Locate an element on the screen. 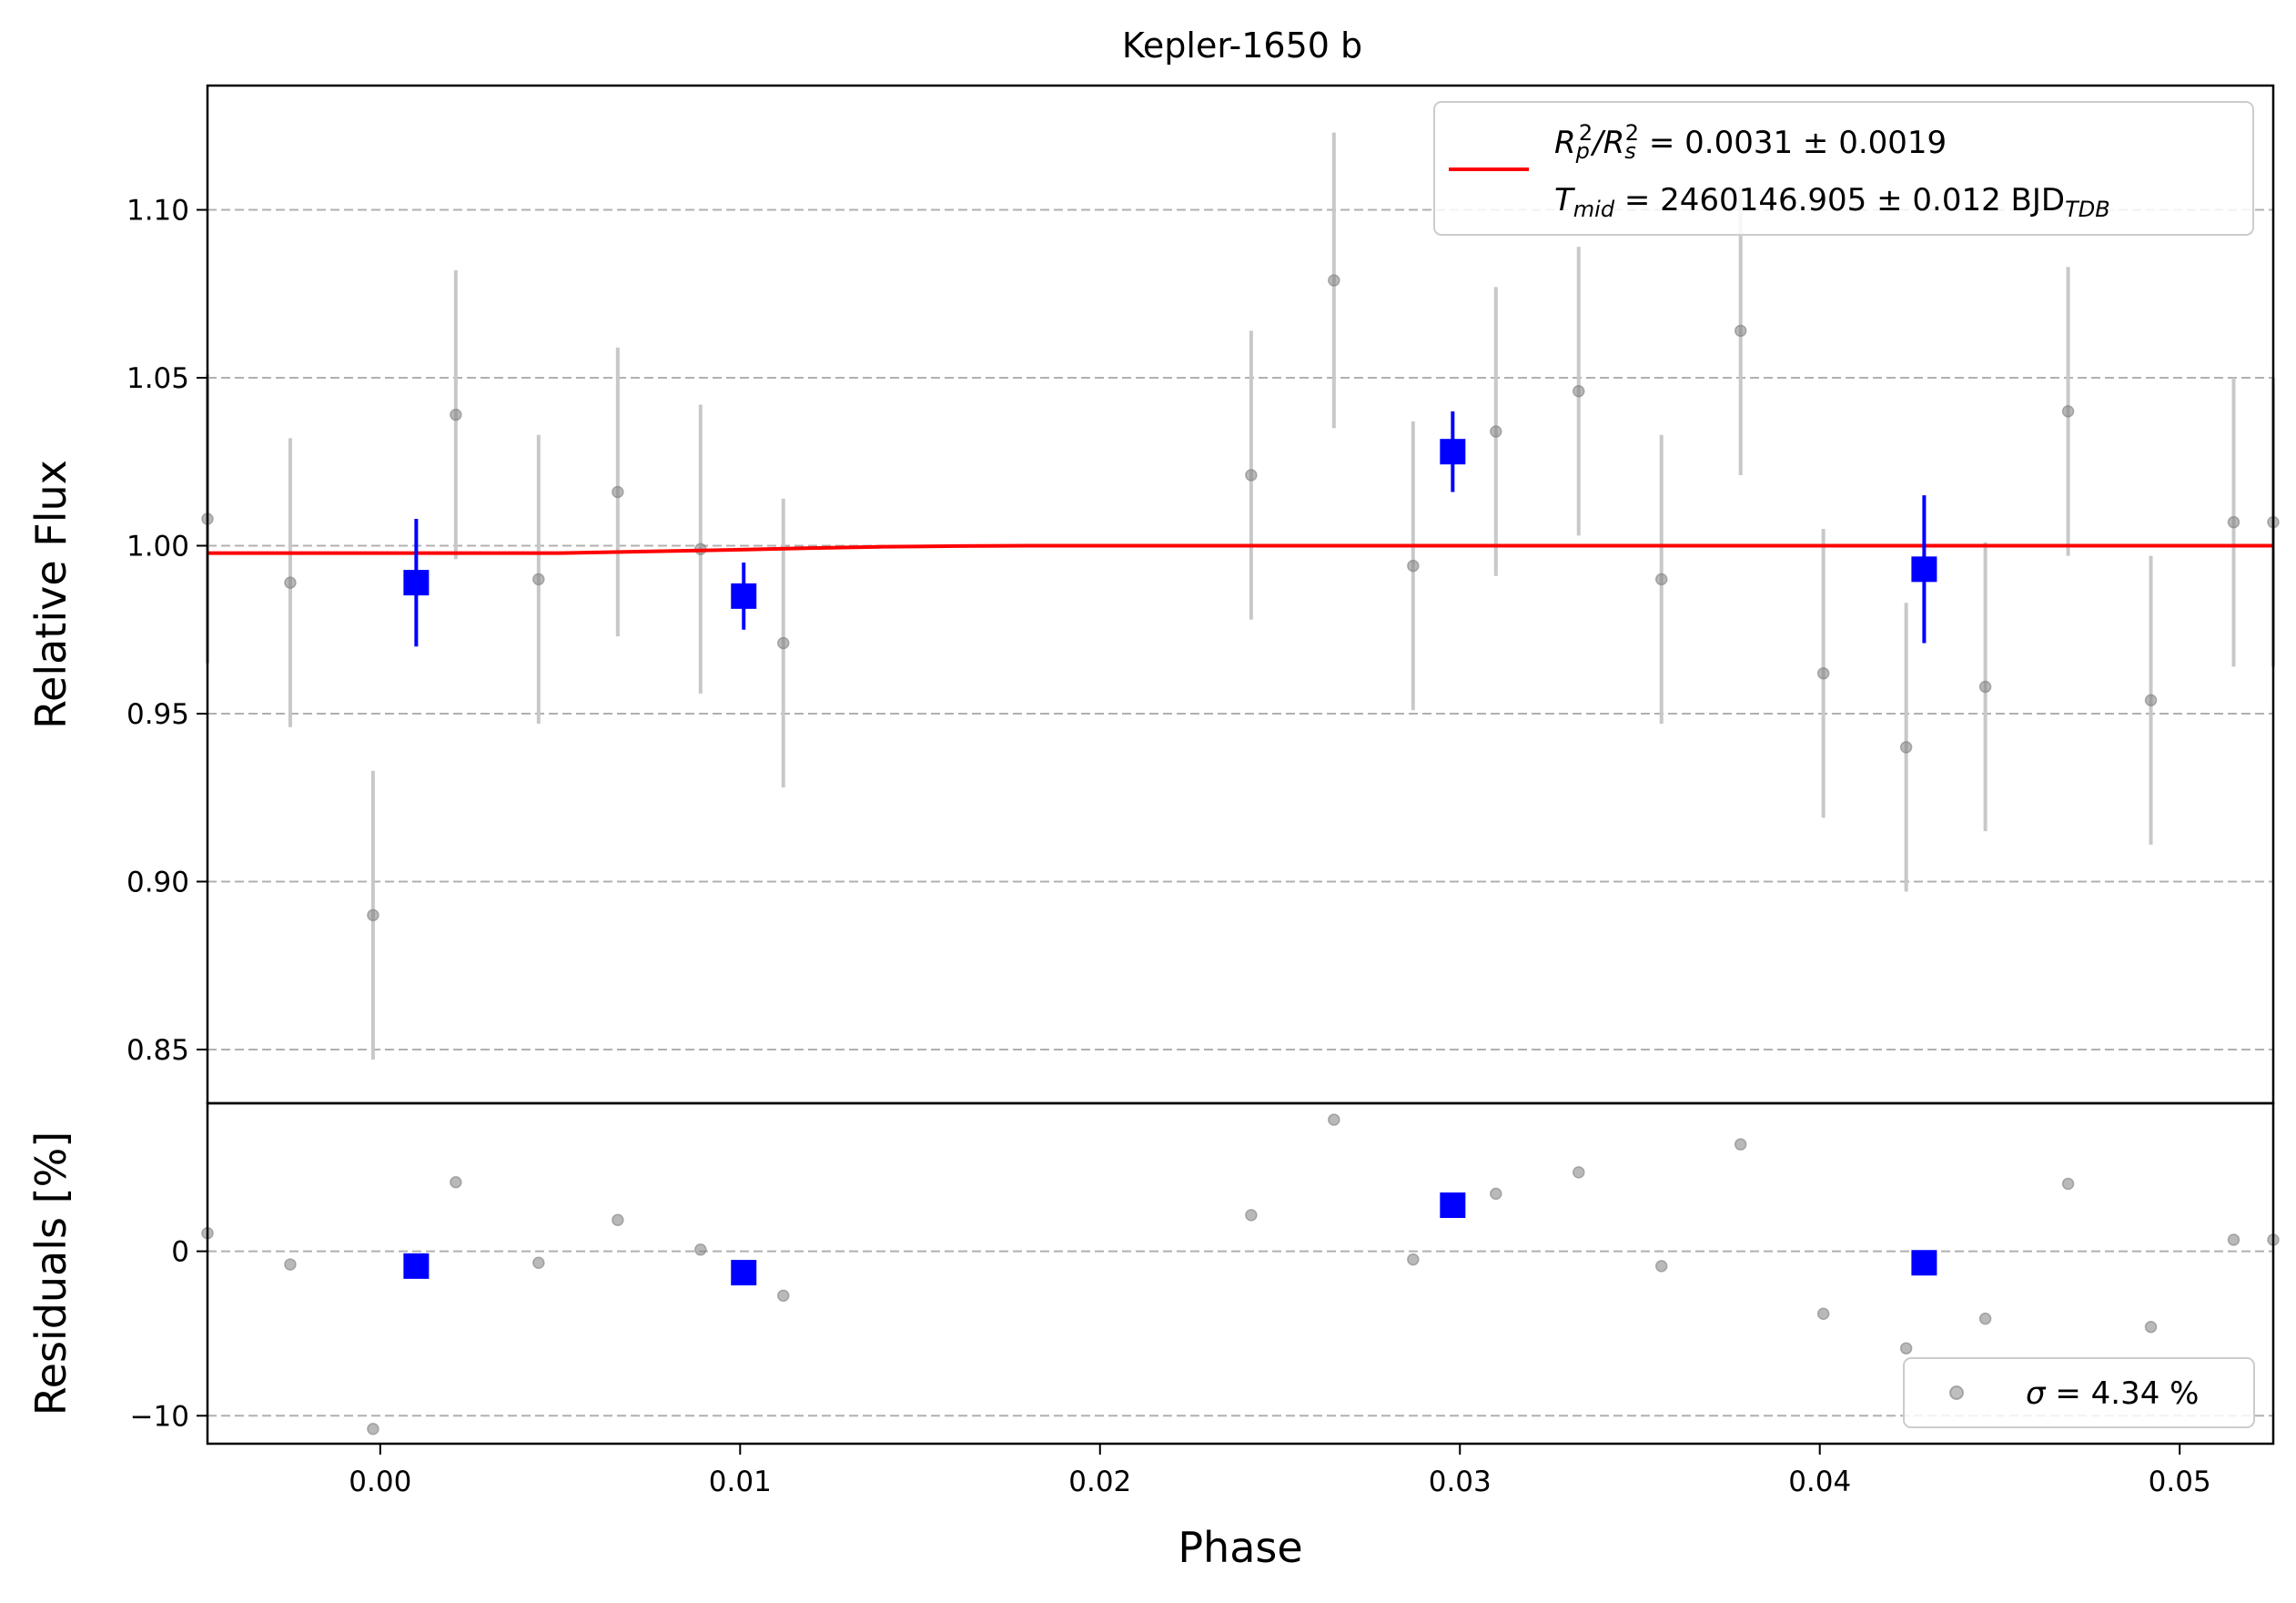  x-axis-ticks: 0.00 0.01 0.02 0.03 0.04 0.05 is located at coordinates (1280, 1471).